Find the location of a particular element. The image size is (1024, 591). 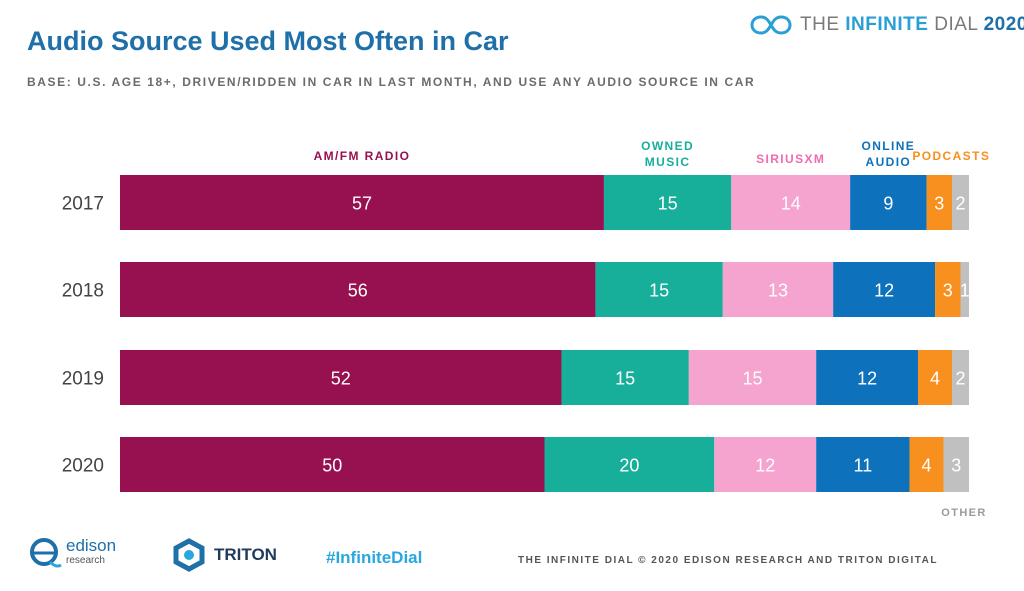

data-label: 14 is located at coordinates (791, 204).